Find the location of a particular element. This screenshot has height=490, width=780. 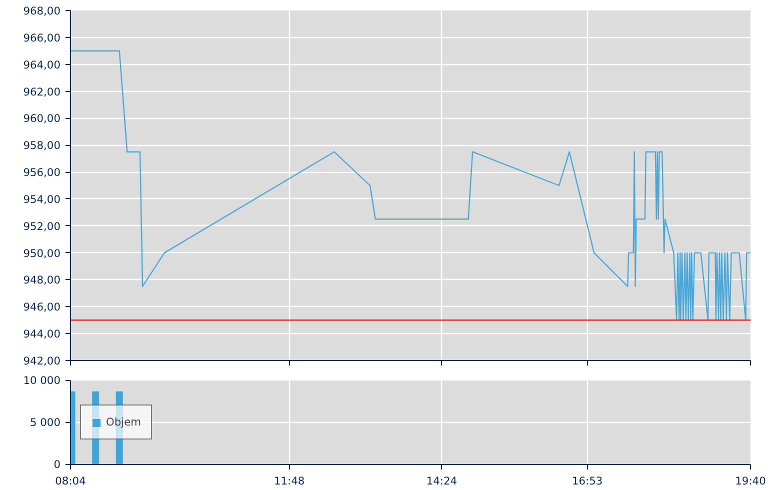

y-tick-label: 0 is located at coordinates (57, 464).